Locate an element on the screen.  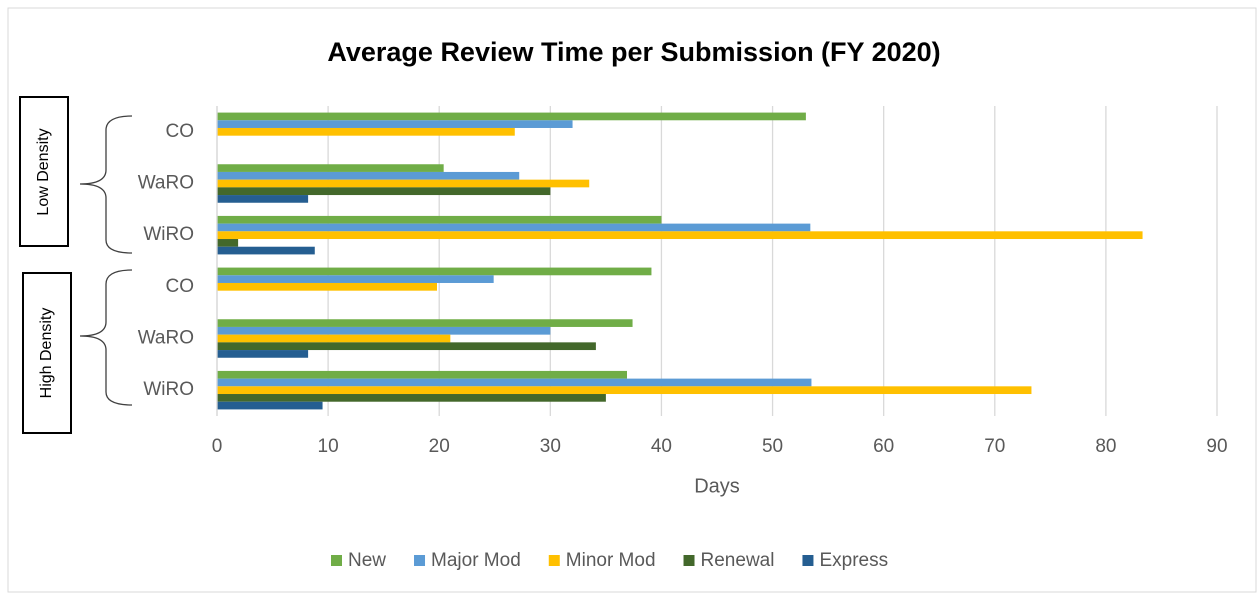
group-label: High Density is located at coordinates (46, 353).